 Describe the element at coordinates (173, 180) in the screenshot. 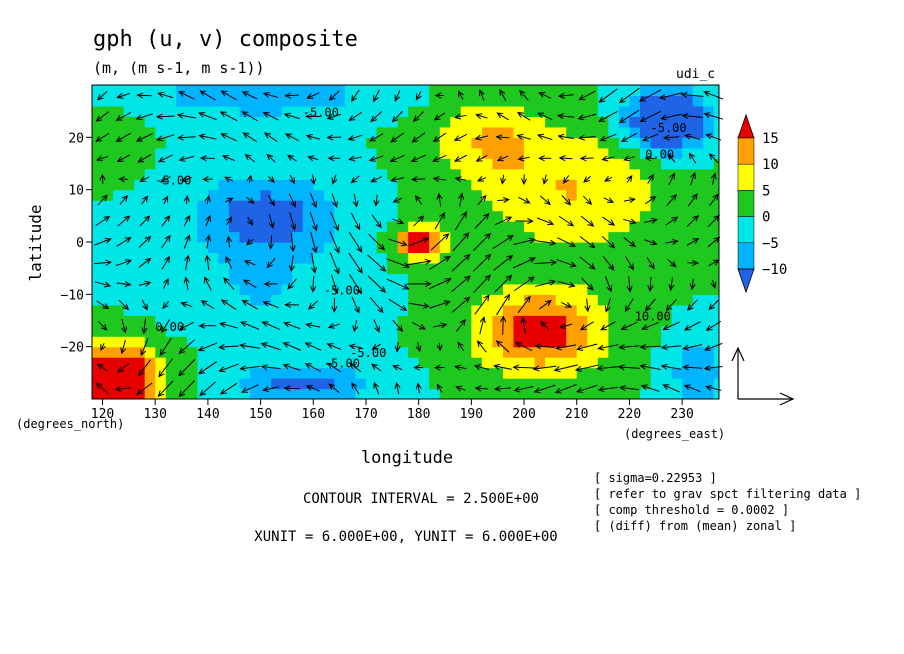

I see `contour-label: -5.00` at that location.